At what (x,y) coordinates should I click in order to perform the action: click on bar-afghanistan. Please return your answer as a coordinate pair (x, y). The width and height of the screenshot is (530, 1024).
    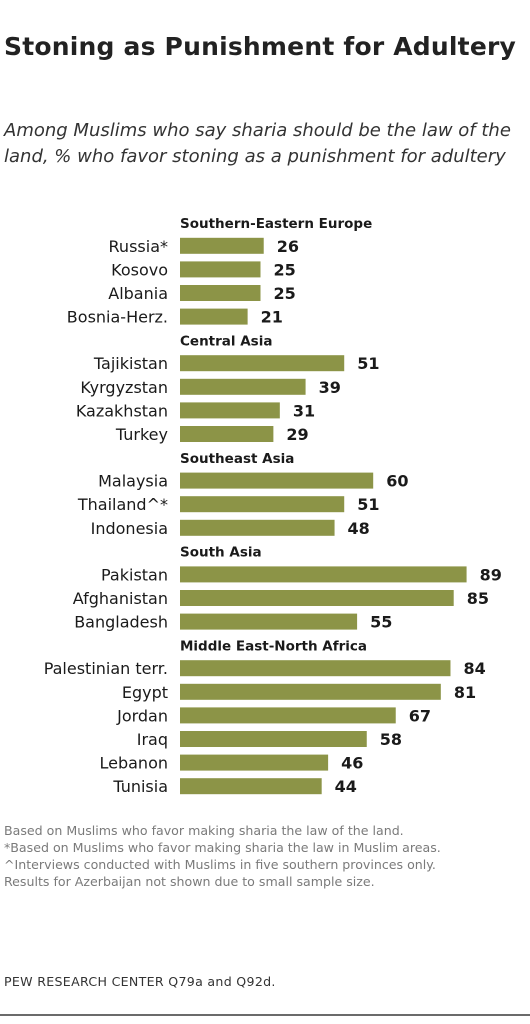
    Looking at the image, I should click on (317, 598).